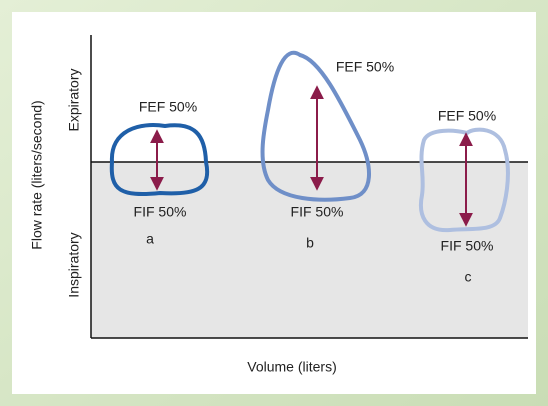  I want to click on x-axis-label: Volume (liters), so click(291, 367).